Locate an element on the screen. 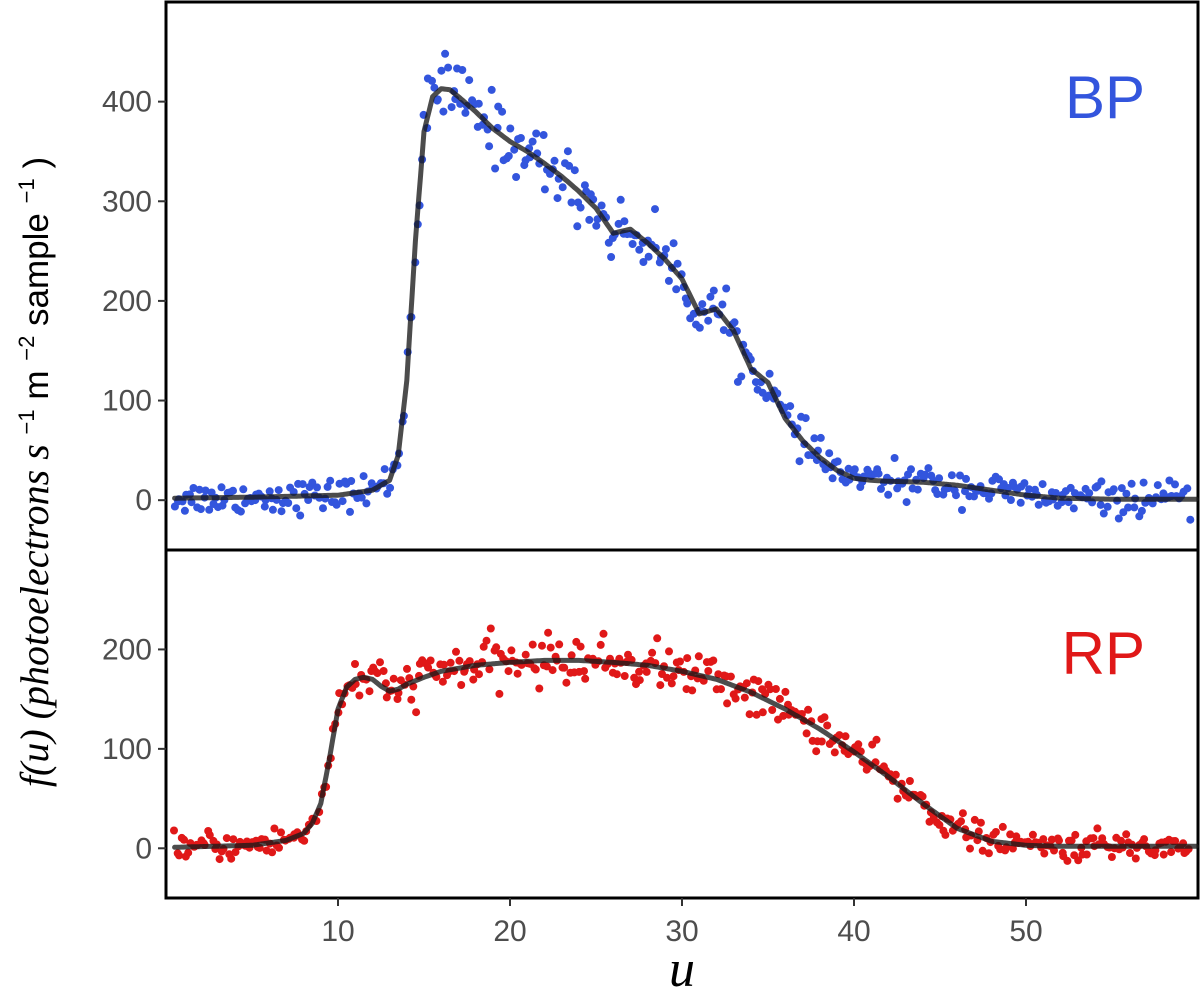 The width and height of the screenshot is (1200, 993). x-tick-label: 50 is located at coordinates (1025, 931).